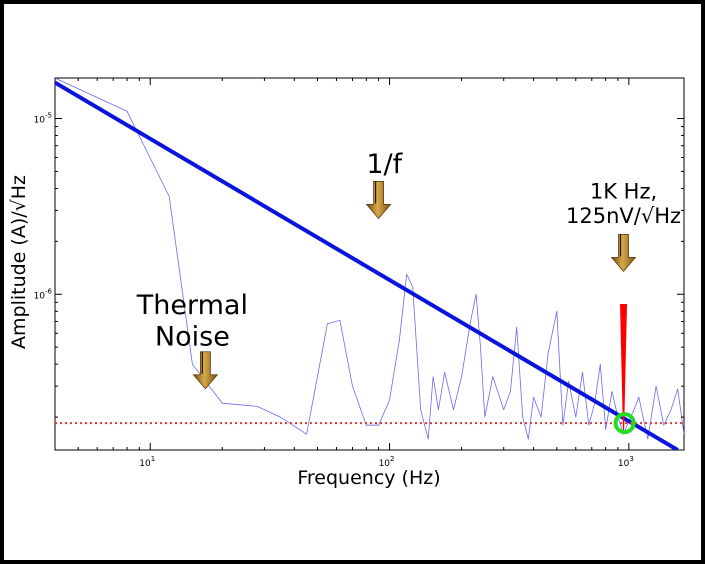 The image size is (705, 564). I want to click on green-circle-marker, so click(624, 423).